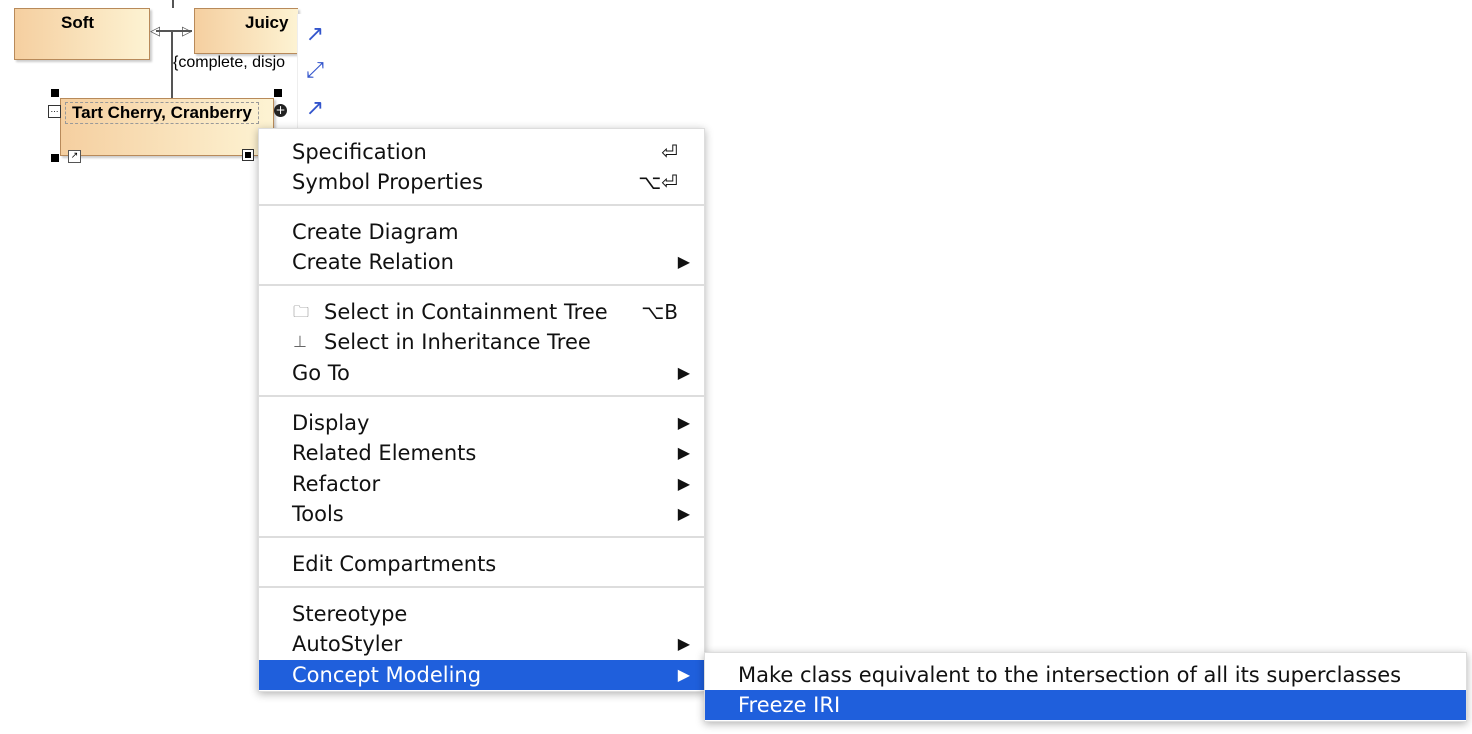 This screenshot has height=734, width=1472. Describe the element at coordinates (384, 453) in the screenshot. I see `menu-item-label: Related Elements` at that location.